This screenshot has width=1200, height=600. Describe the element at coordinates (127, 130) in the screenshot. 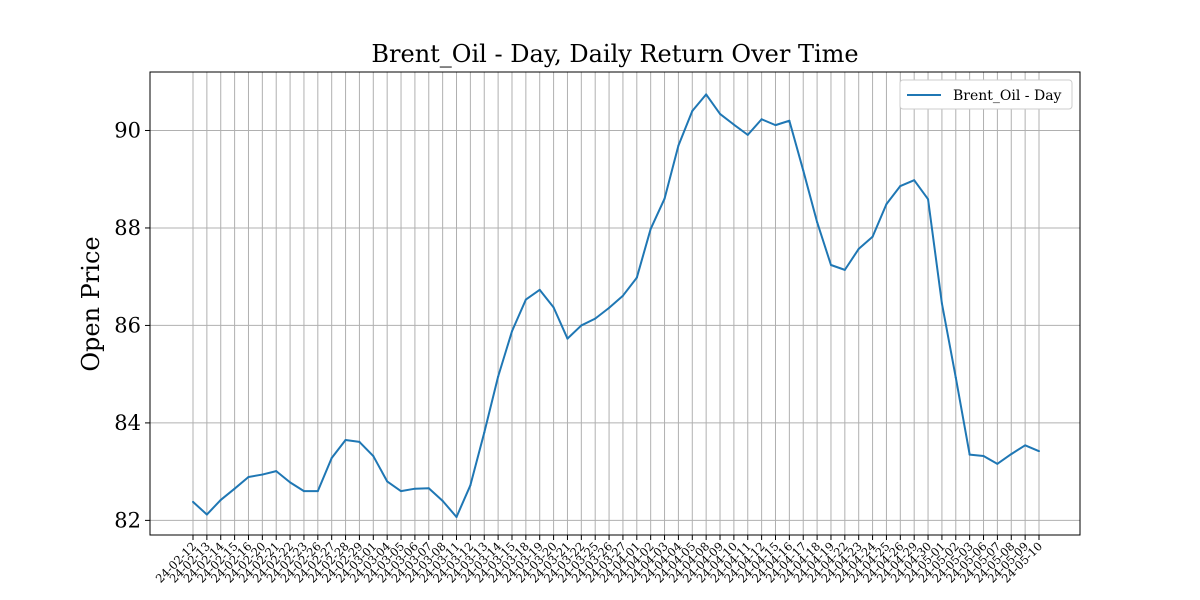

I see `y-tick-label: 90` at that location.